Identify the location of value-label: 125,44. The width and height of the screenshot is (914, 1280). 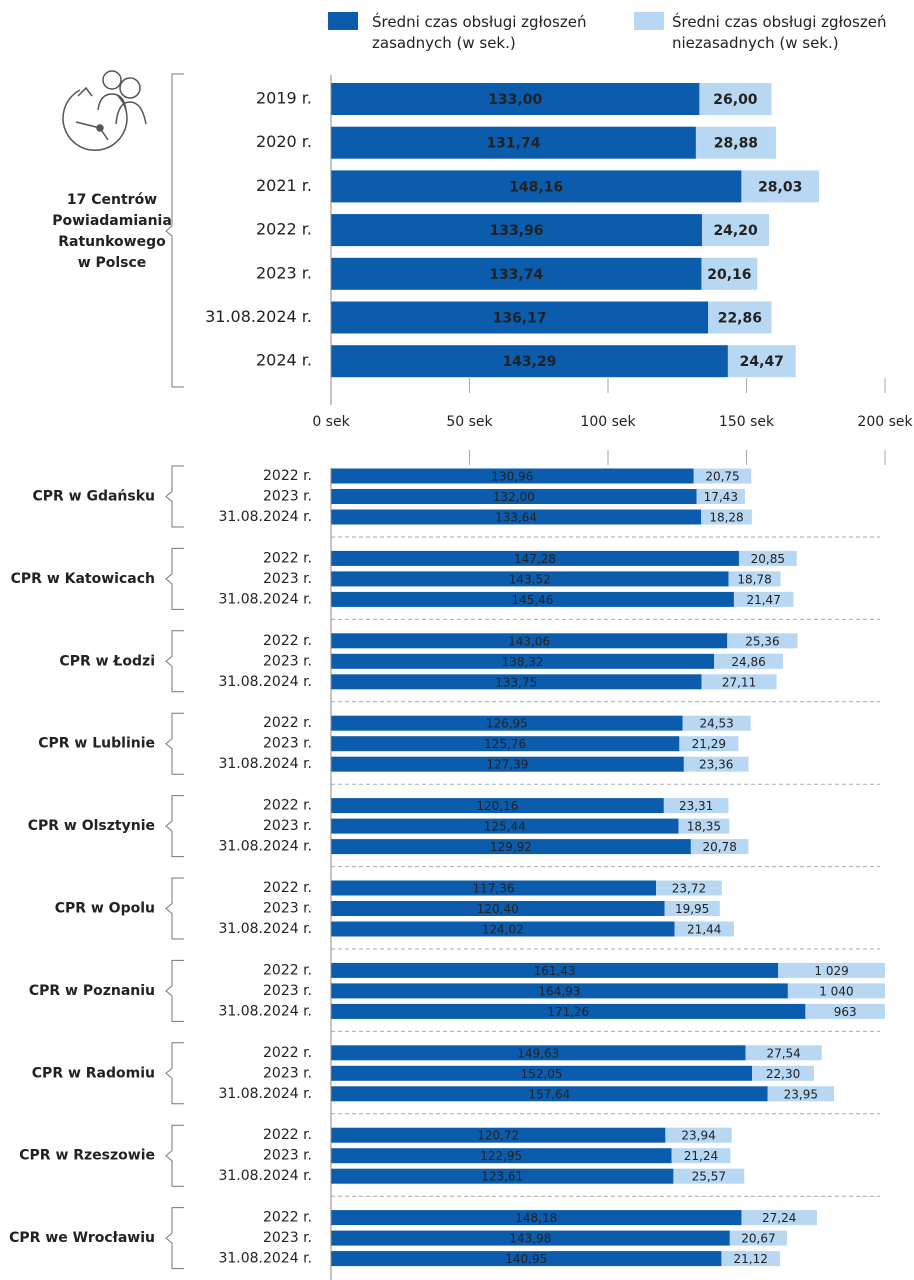
(505, 827).